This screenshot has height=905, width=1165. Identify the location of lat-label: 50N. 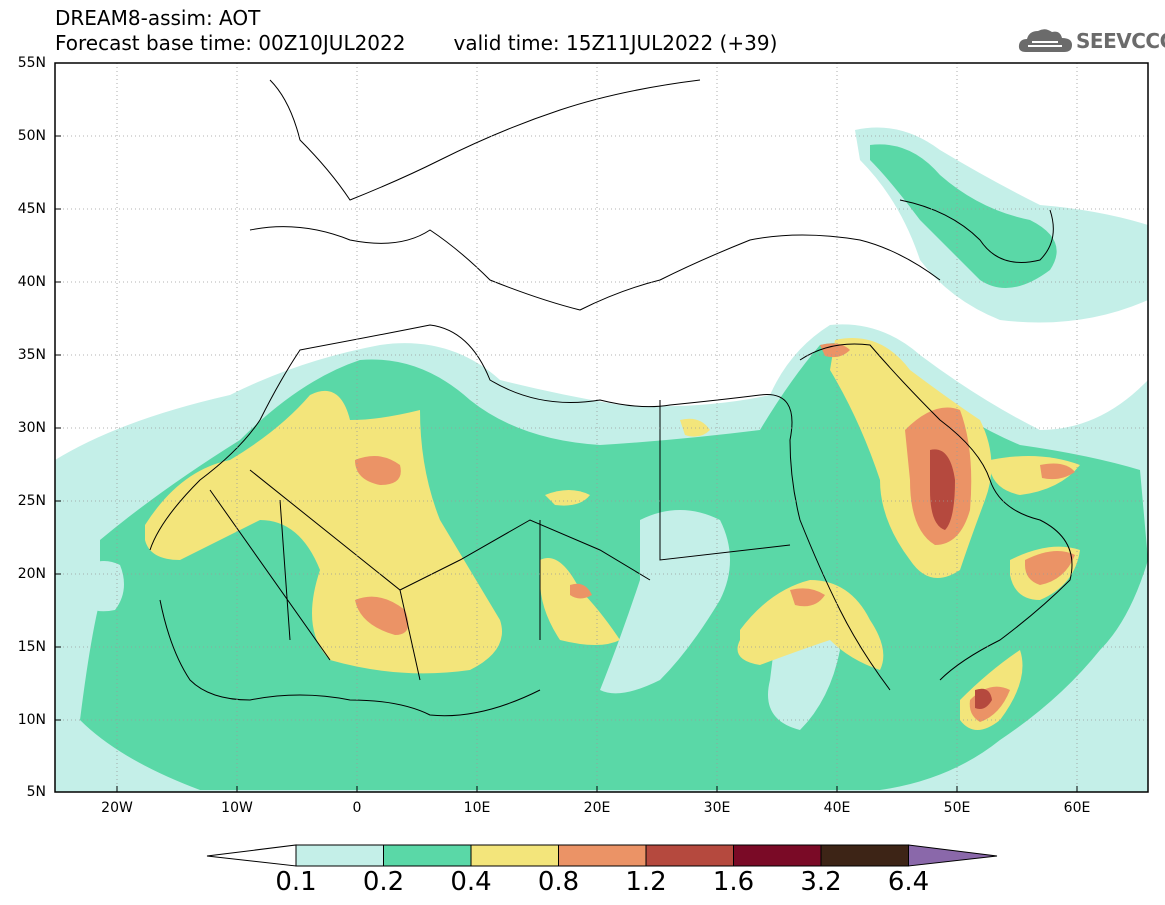
(31, 136).